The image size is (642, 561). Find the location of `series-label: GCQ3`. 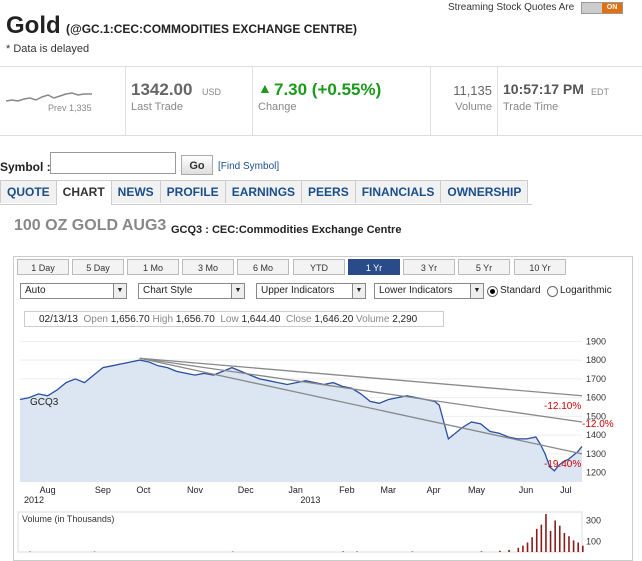

series-label: GCQ3 is located at coordinates (44, 402).